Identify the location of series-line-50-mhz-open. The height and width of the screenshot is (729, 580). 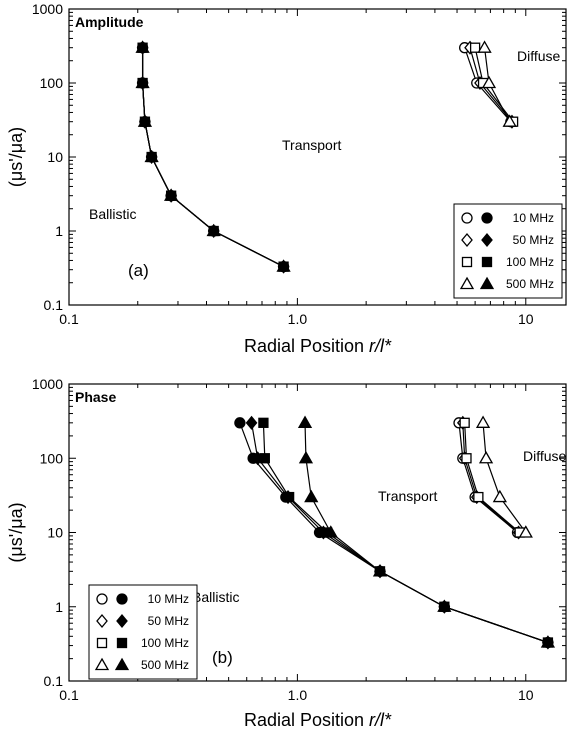
(490, 477).